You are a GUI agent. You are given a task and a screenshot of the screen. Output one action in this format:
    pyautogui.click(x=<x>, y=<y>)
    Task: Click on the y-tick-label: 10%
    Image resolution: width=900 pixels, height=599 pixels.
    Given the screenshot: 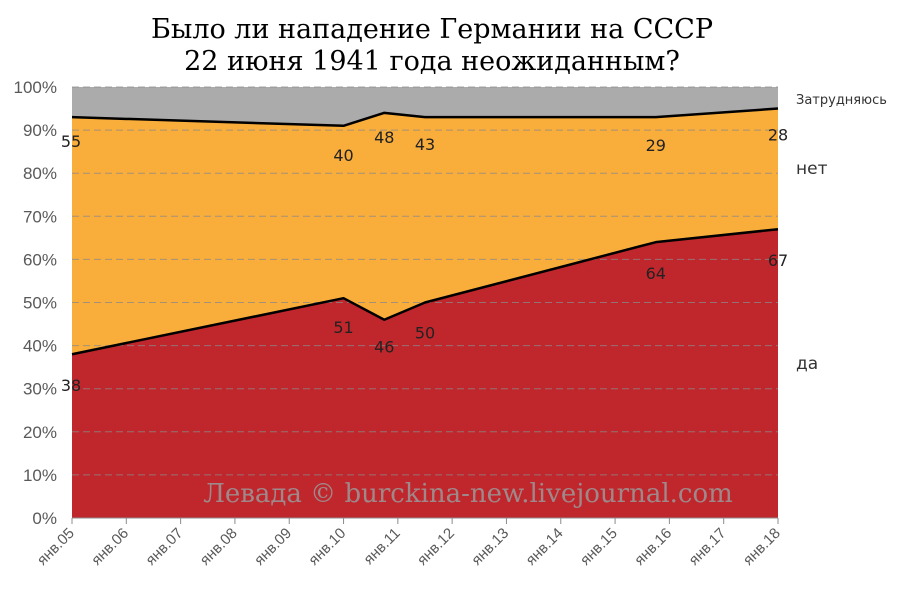 What is the action you would take?
    pyautogui.click(x=40, y=475)
    